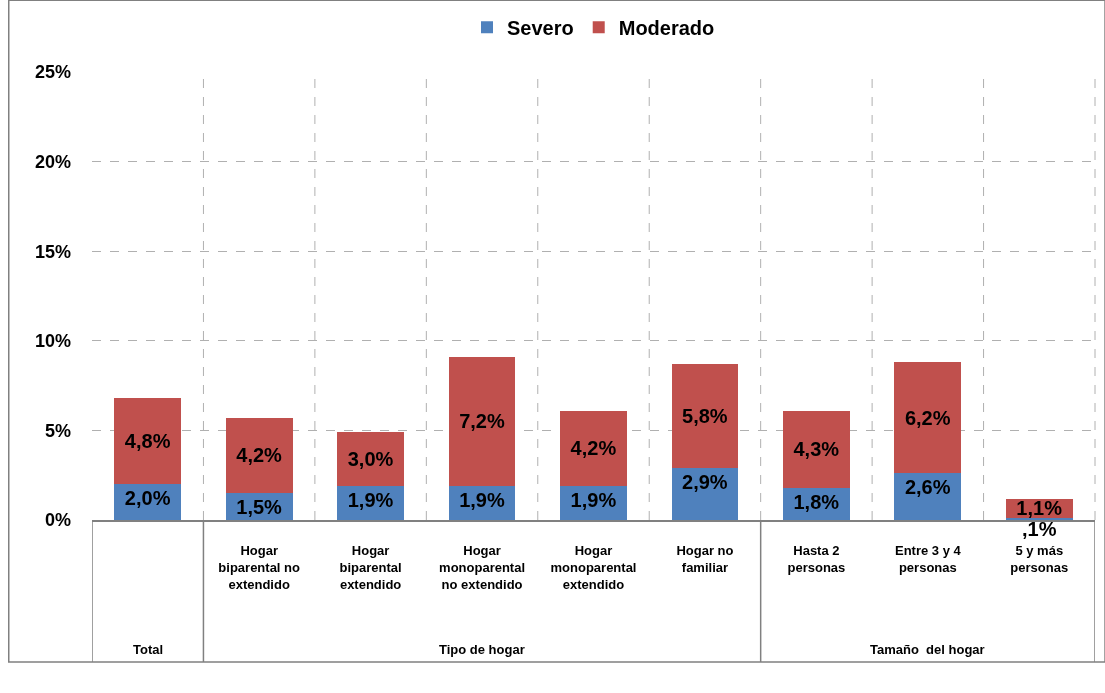 The image size is (1105, 693). I want to click on x-tick-label: Hasta 2 personas, so click(816, 559).